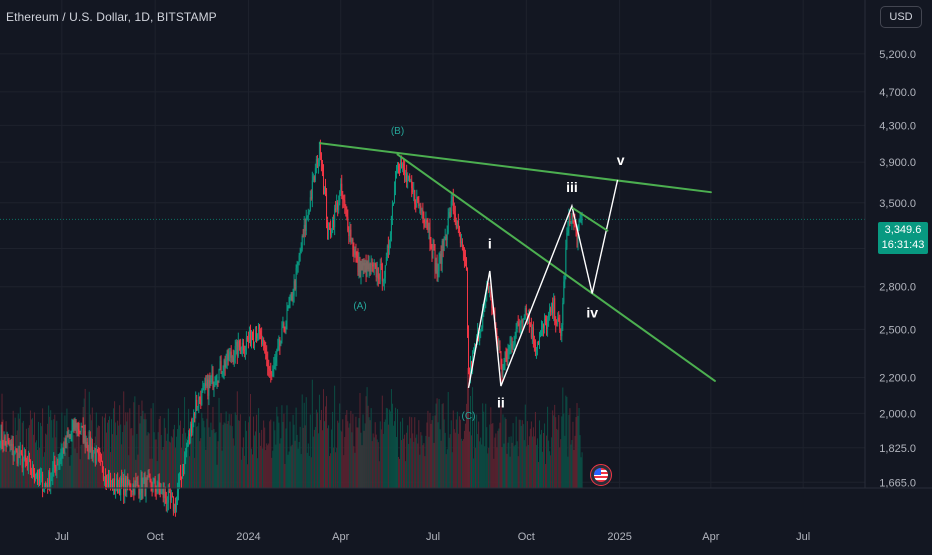  I want to click on currency-button: USD, so click(901, 17).